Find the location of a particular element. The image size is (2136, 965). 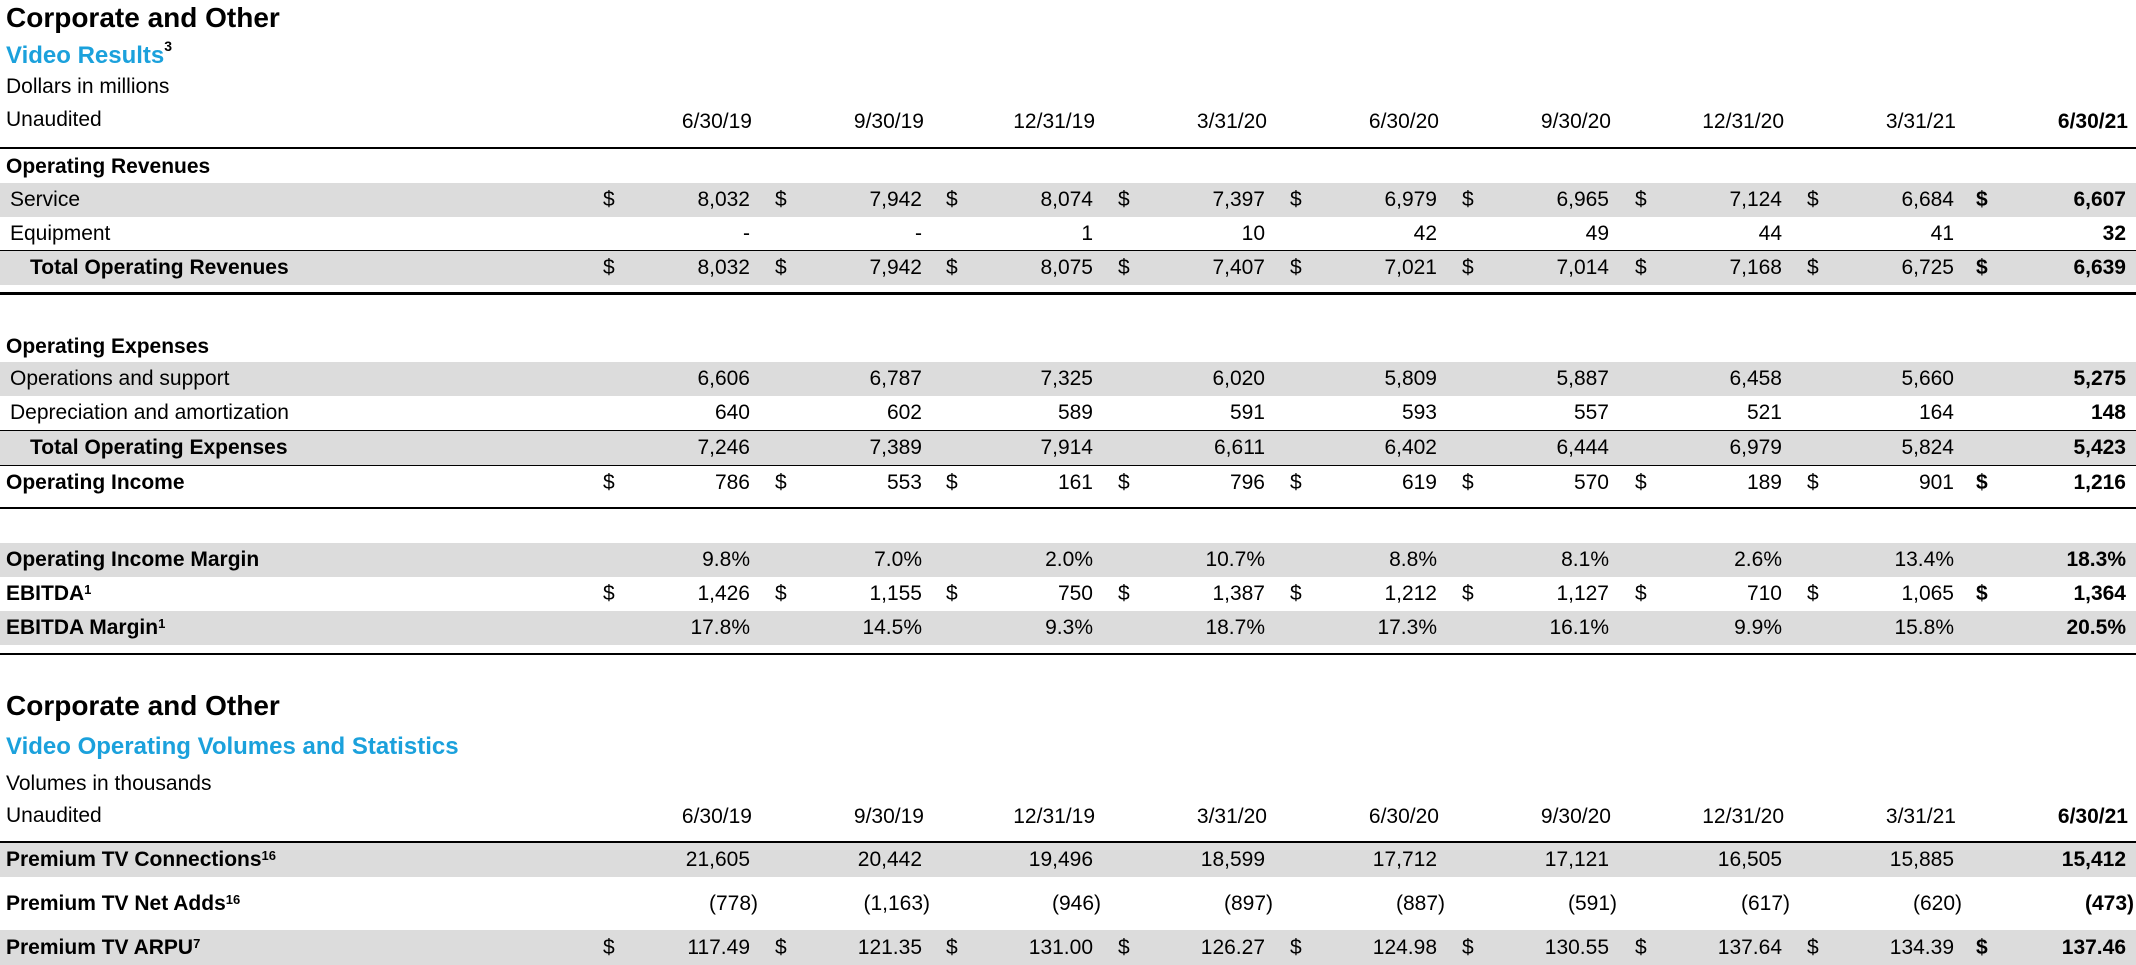

value-cell: 1,364 is located at coordinates (2099, 593).